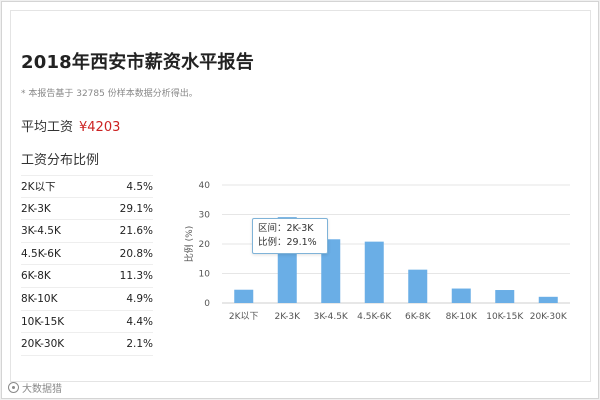 This screenshot has width=600, height=400. I want to click on range-label: 10K-15K, so click(43, 321).